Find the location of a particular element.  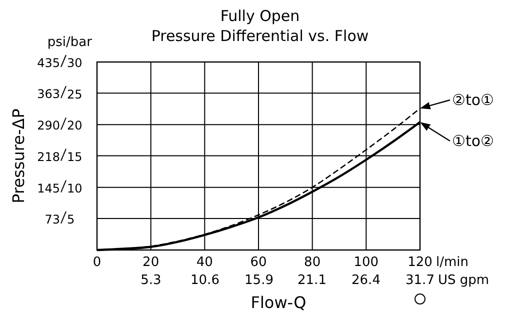

y2-tick-label: 15 is located at coordinates (74, 157).